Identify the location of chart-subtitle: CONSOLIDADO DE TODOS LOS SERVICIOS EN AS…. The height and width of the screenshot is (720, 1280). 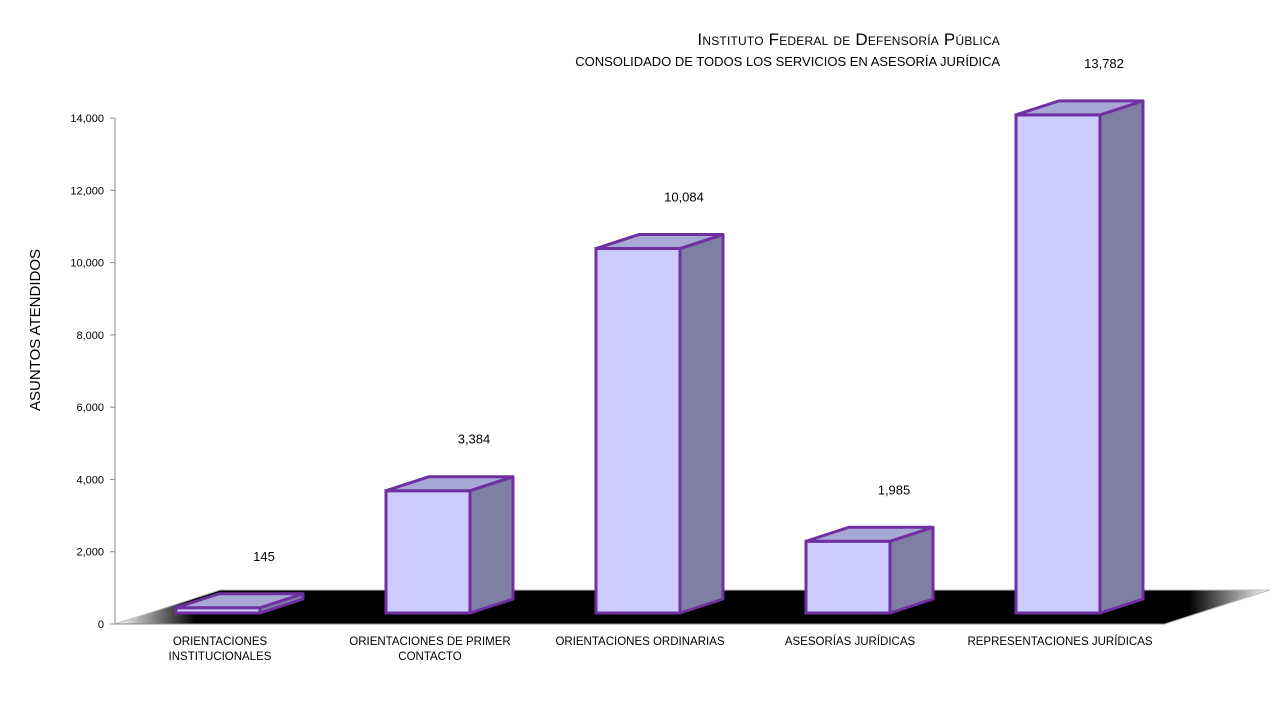
(787, 61).